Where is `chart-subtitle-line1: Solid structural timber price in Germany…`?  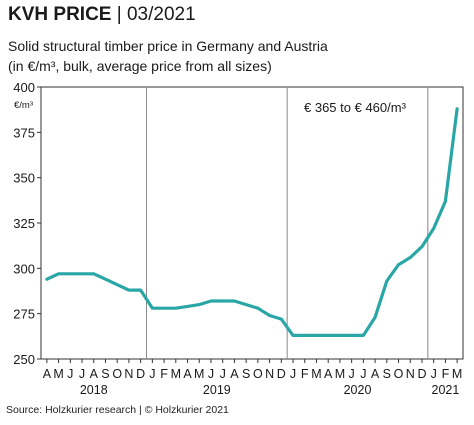
chart-subtitle-line1: Solid structural timber price in Germany… is located at coordinates (168, 46).